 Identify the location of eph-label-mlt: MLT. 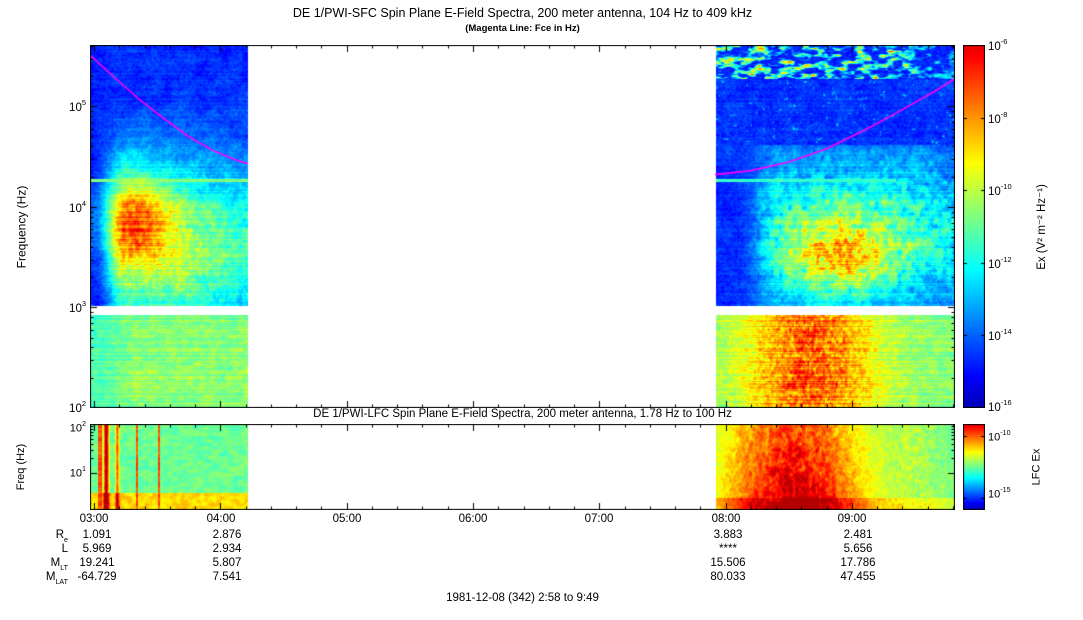
(59, 565).